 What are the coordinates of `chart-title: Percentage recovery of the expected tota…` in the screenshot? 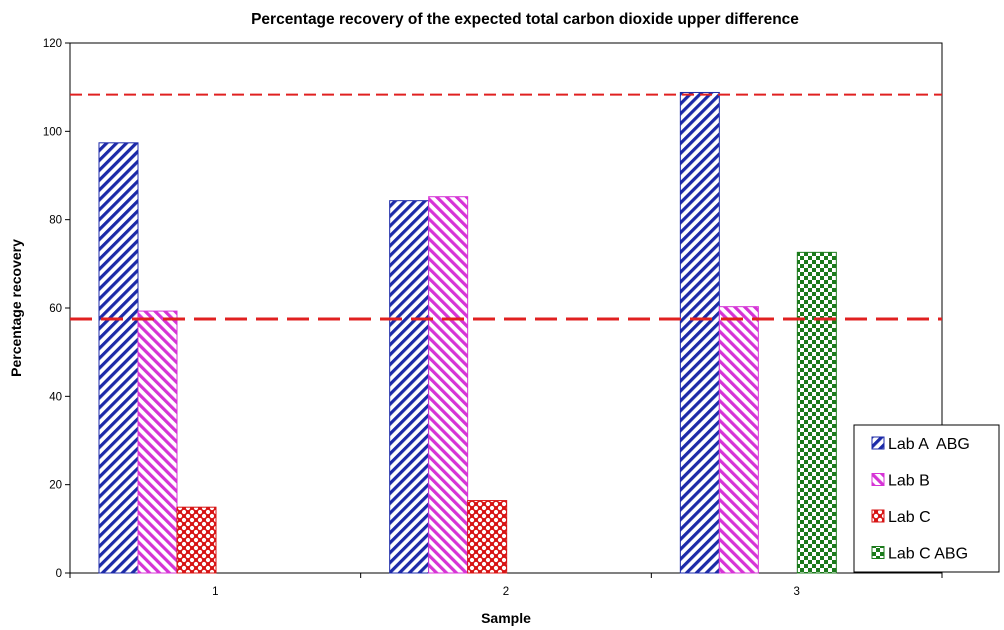 It's located at (525, 19).